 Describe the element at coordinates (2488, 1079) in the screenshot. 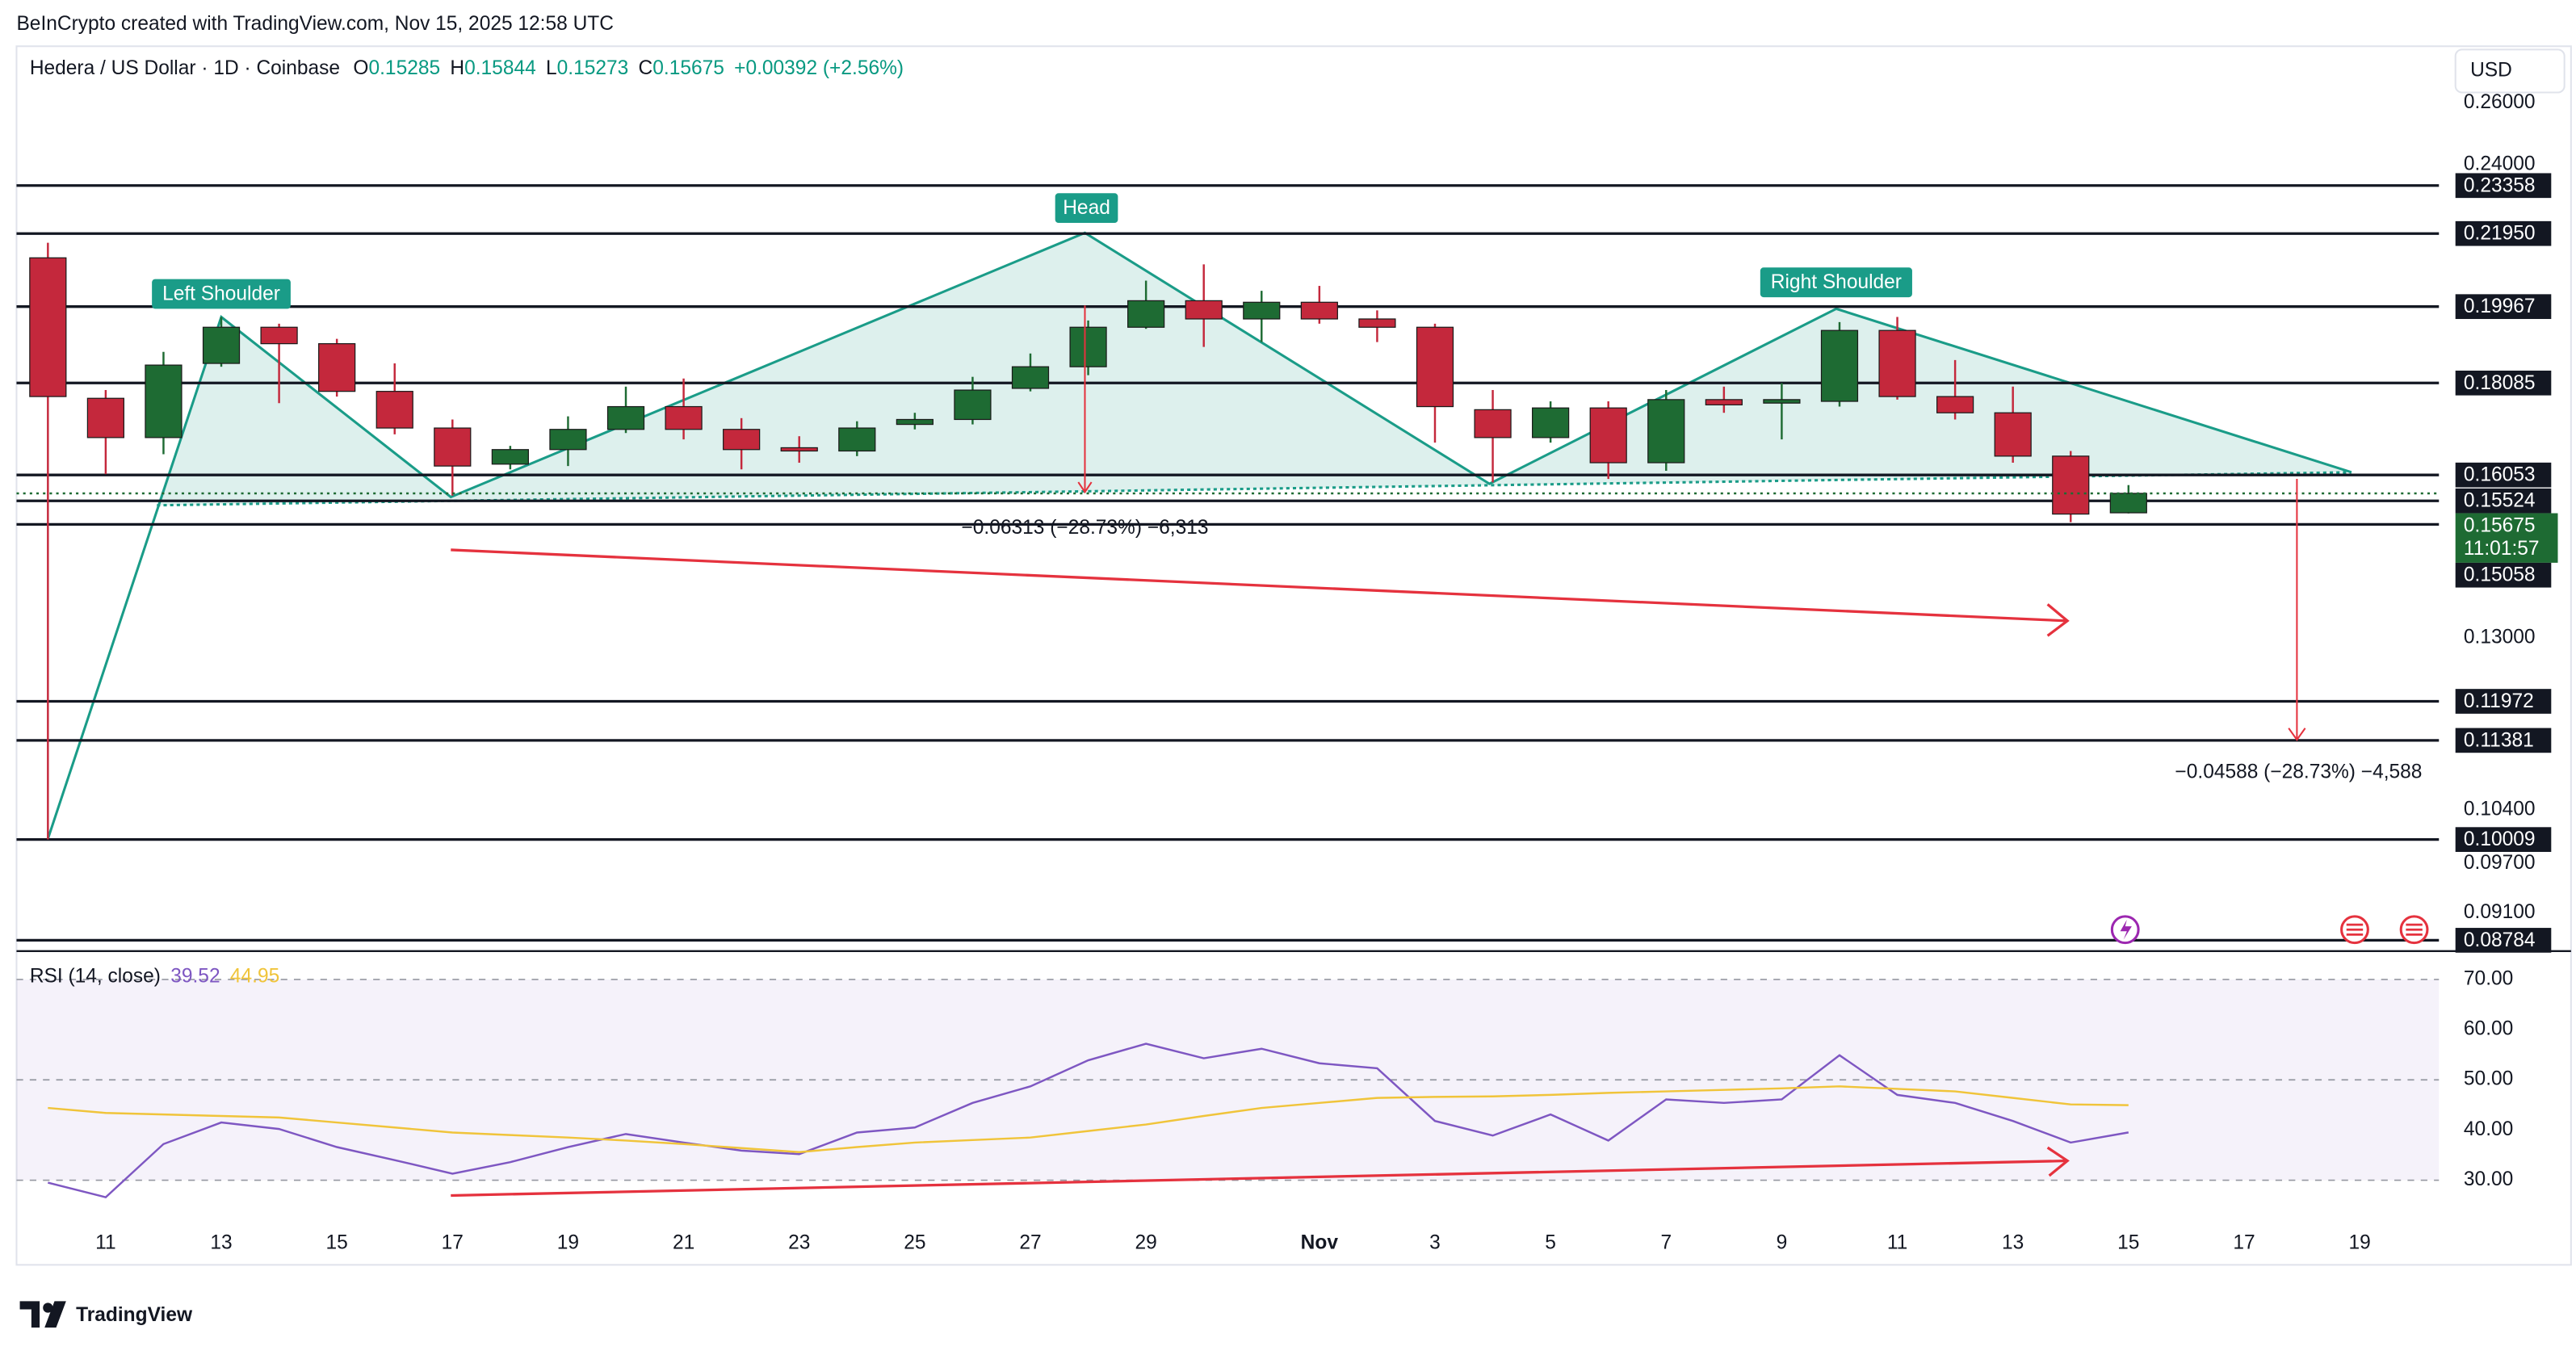

I see `rsi-tick-label: 50.00` at that location.